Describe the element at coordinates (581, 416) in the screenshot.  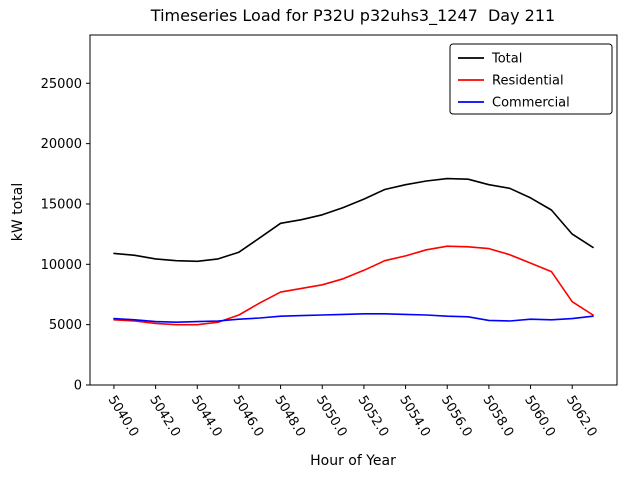
I see `x-tick-label: 5062.0` at that location.